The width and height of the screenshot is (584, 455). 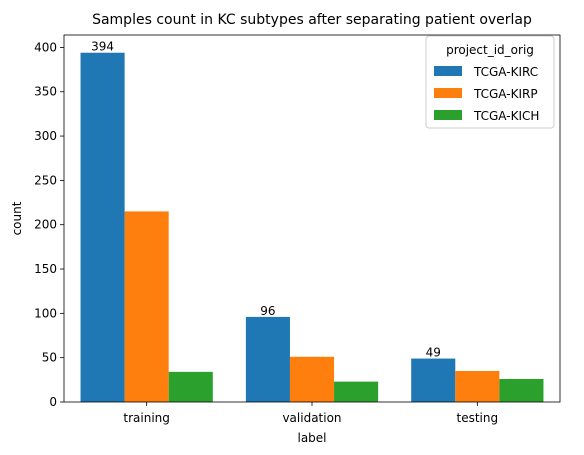 What do you see at coordinates (433, 380) in the screenshot?
I see `bar-TCGA-KIRC-testing` at bounding box center [433, 380].